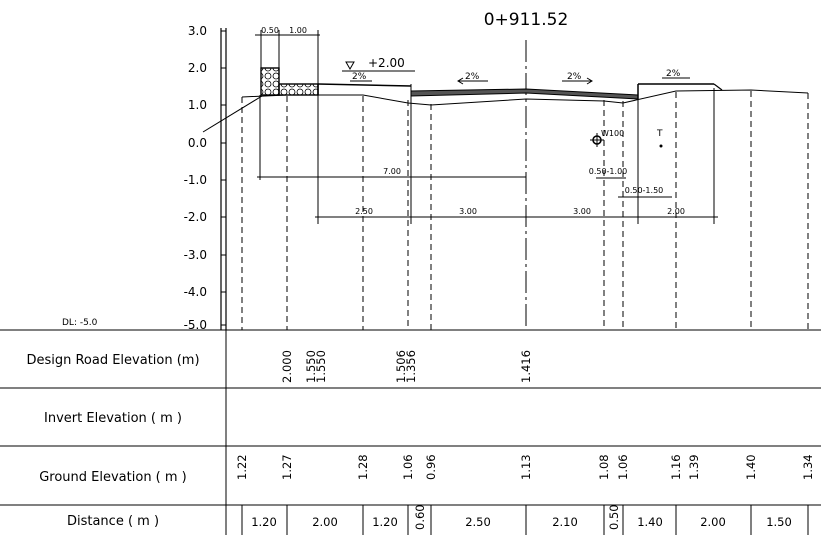 The image size is (821, 535). What do you see at coordinates (565, 522) in the screenshot?
I see `distance-value: 2.10` at bounding box center [565, 522].